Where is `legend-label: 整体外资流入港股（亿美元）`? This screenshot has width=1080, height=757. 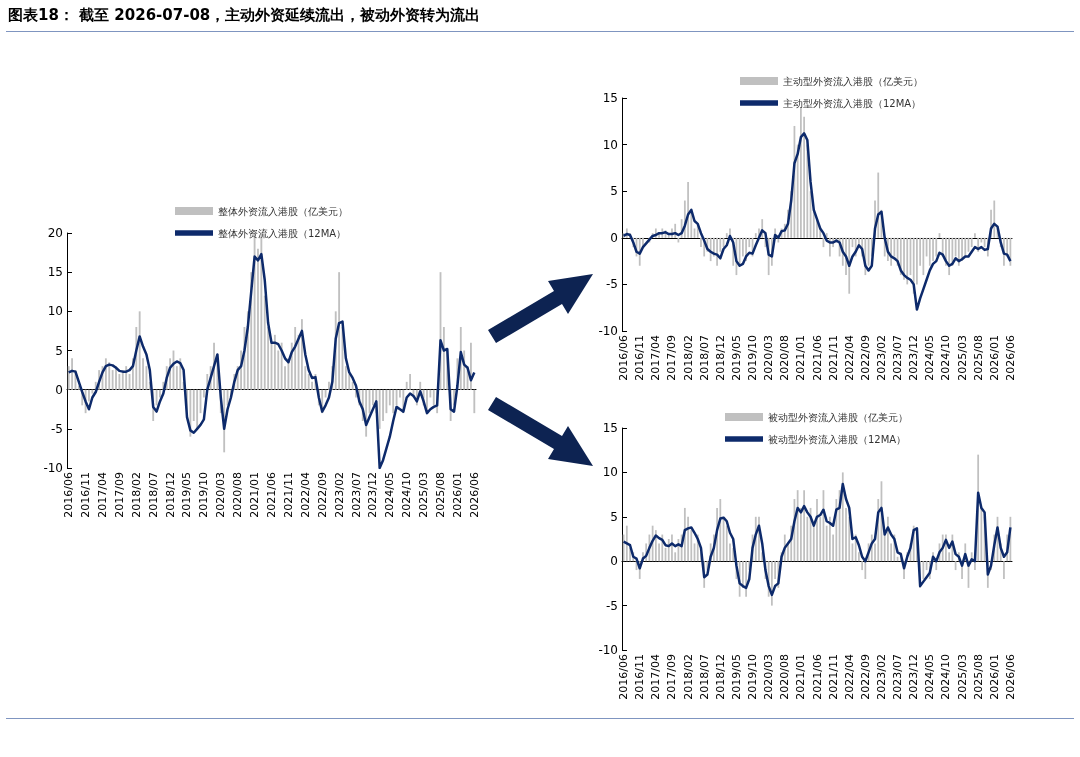
legend-label: 整体外资流入港股（亿美元） is located at coordinates (283, 211).